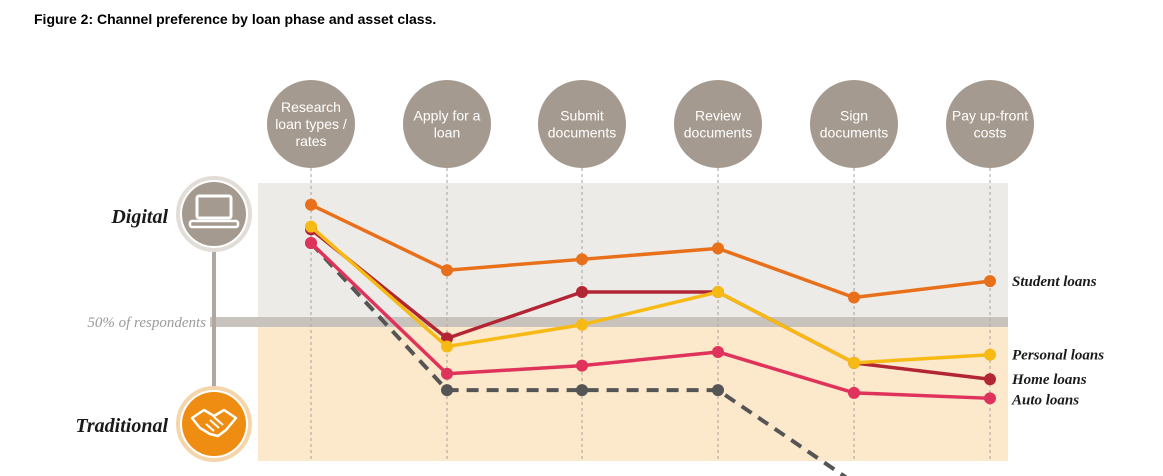 This screenshot has width=1163, height=476. I want to click on phase-label: Review, so click(718, 116).